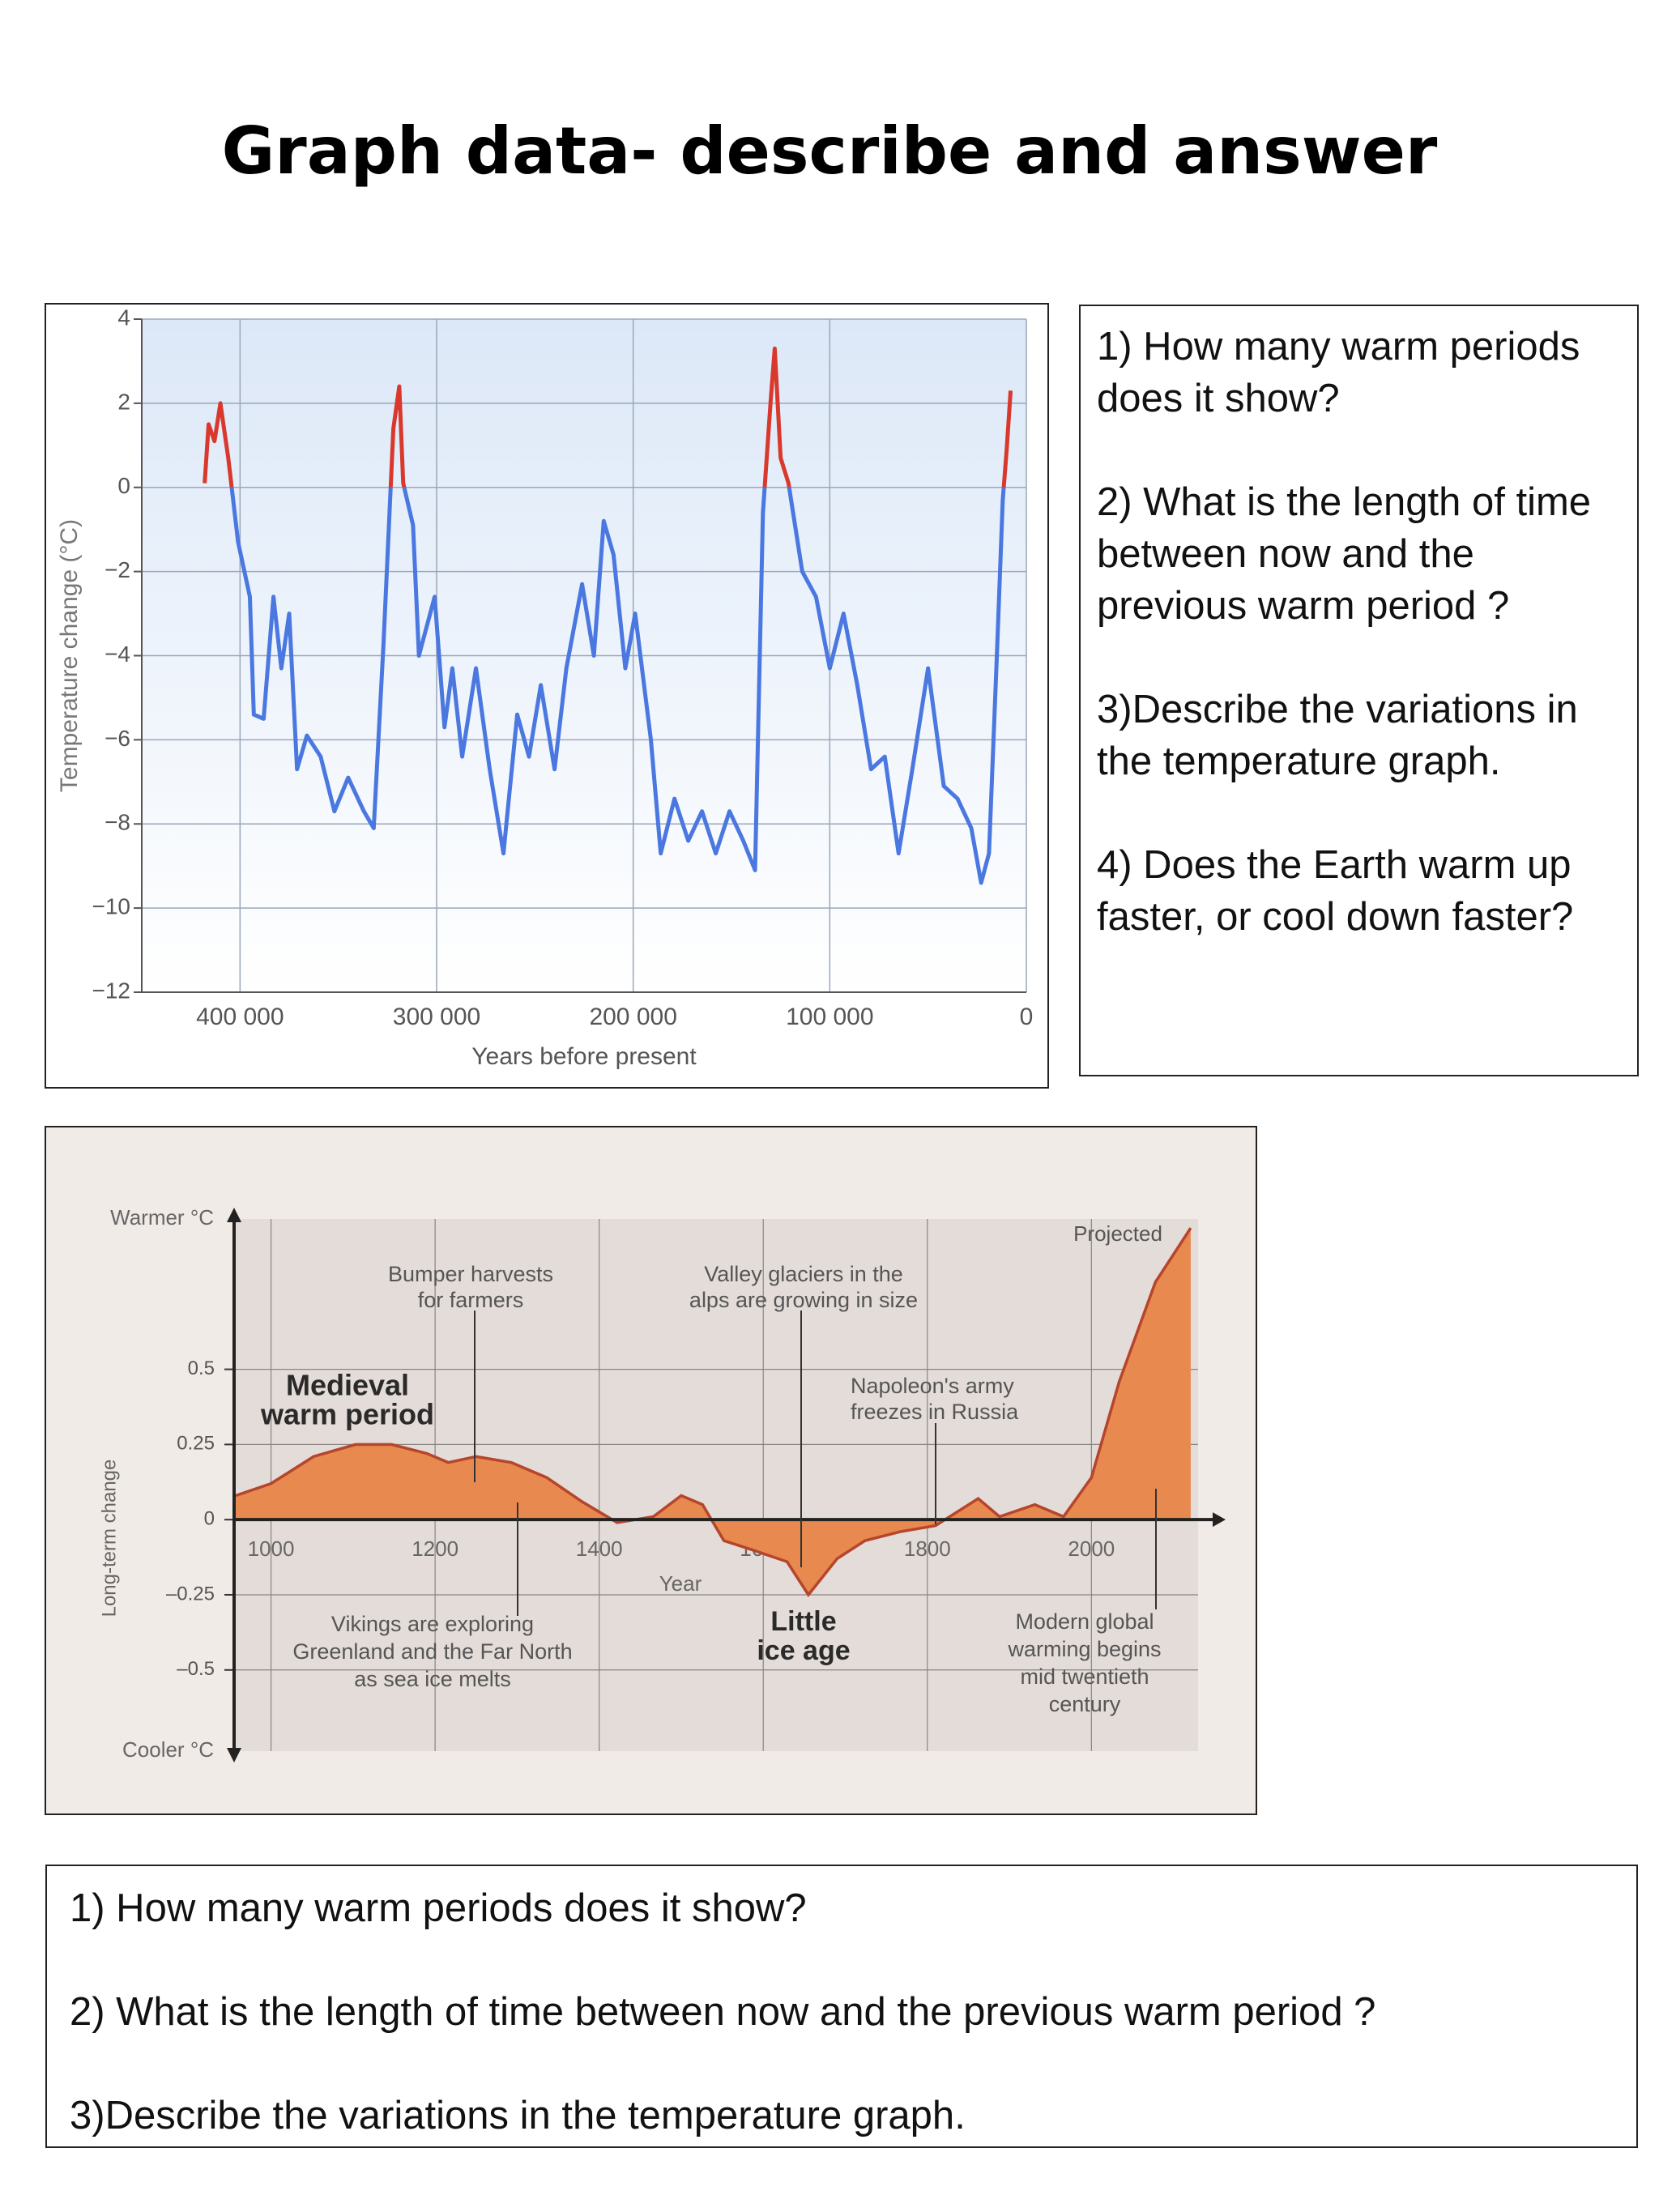  I want to click on y-tick-label: −10, so click(111, 906).